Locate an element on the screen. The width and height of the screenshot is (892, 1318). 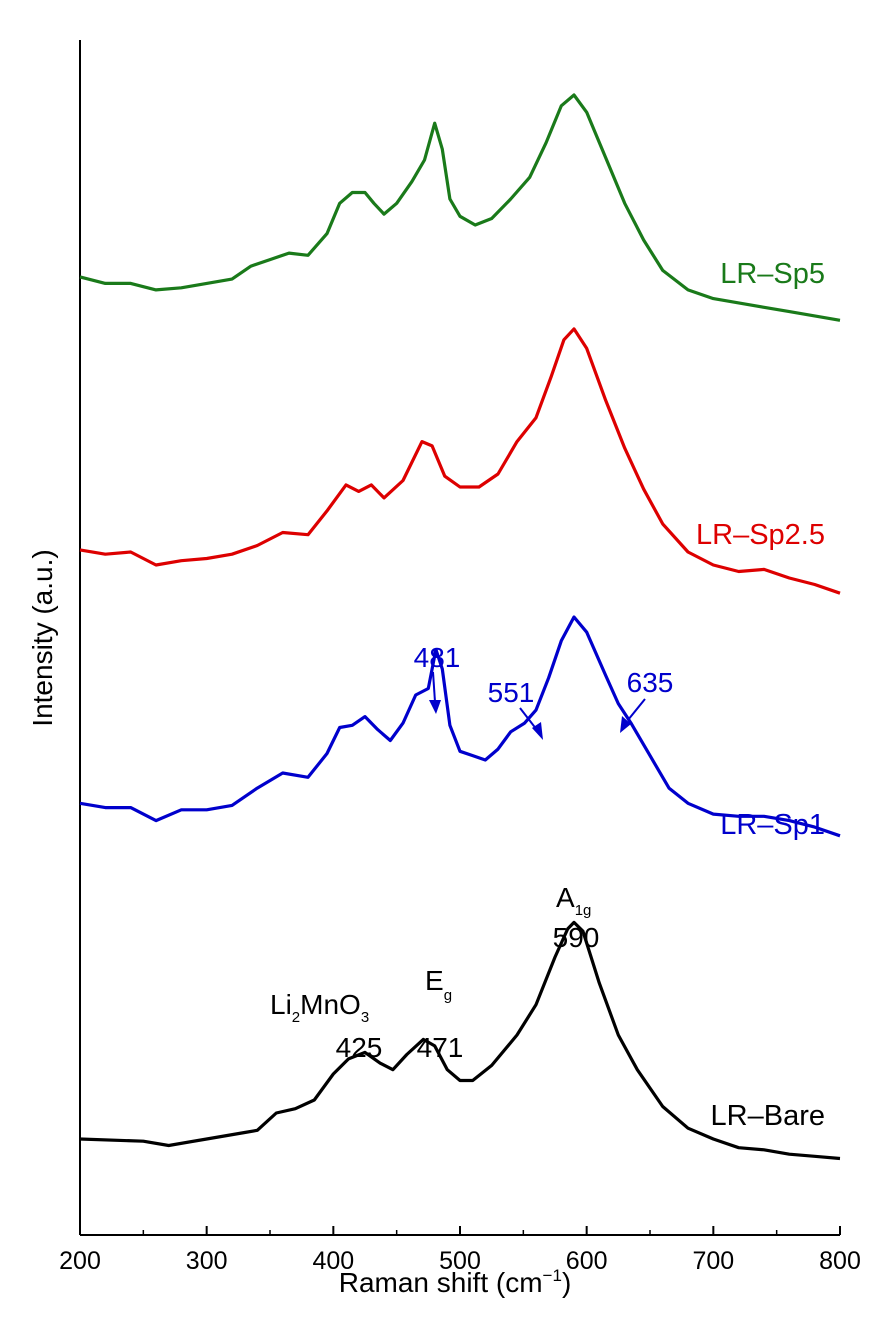
annotation-590: 590 is located at coordinates (576, 937).